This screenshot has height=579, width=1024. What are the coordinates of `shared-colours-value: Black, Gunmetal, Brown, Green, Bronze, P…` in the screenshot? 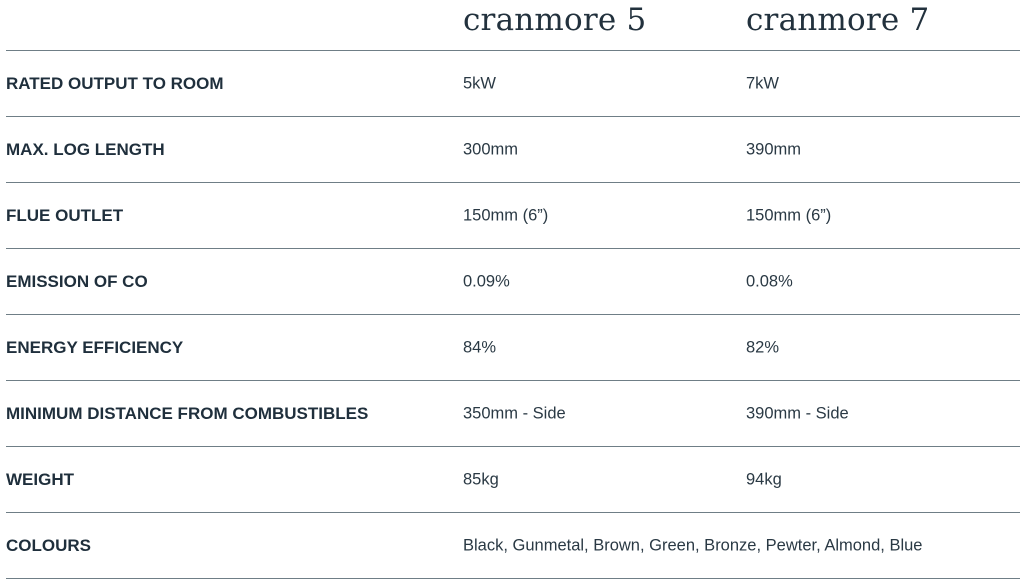 It's located at (693, 545).